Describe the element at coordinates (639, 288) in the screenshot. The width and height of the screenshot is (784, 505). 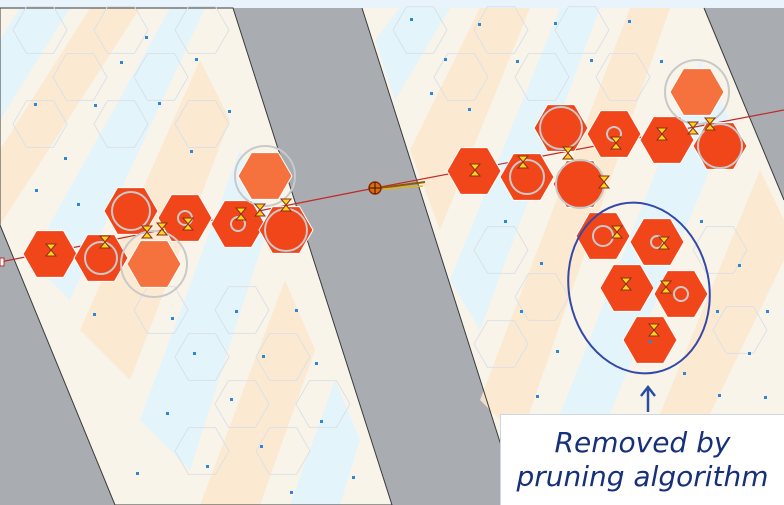
I see `pruned-cluster-ellipse` at that location.